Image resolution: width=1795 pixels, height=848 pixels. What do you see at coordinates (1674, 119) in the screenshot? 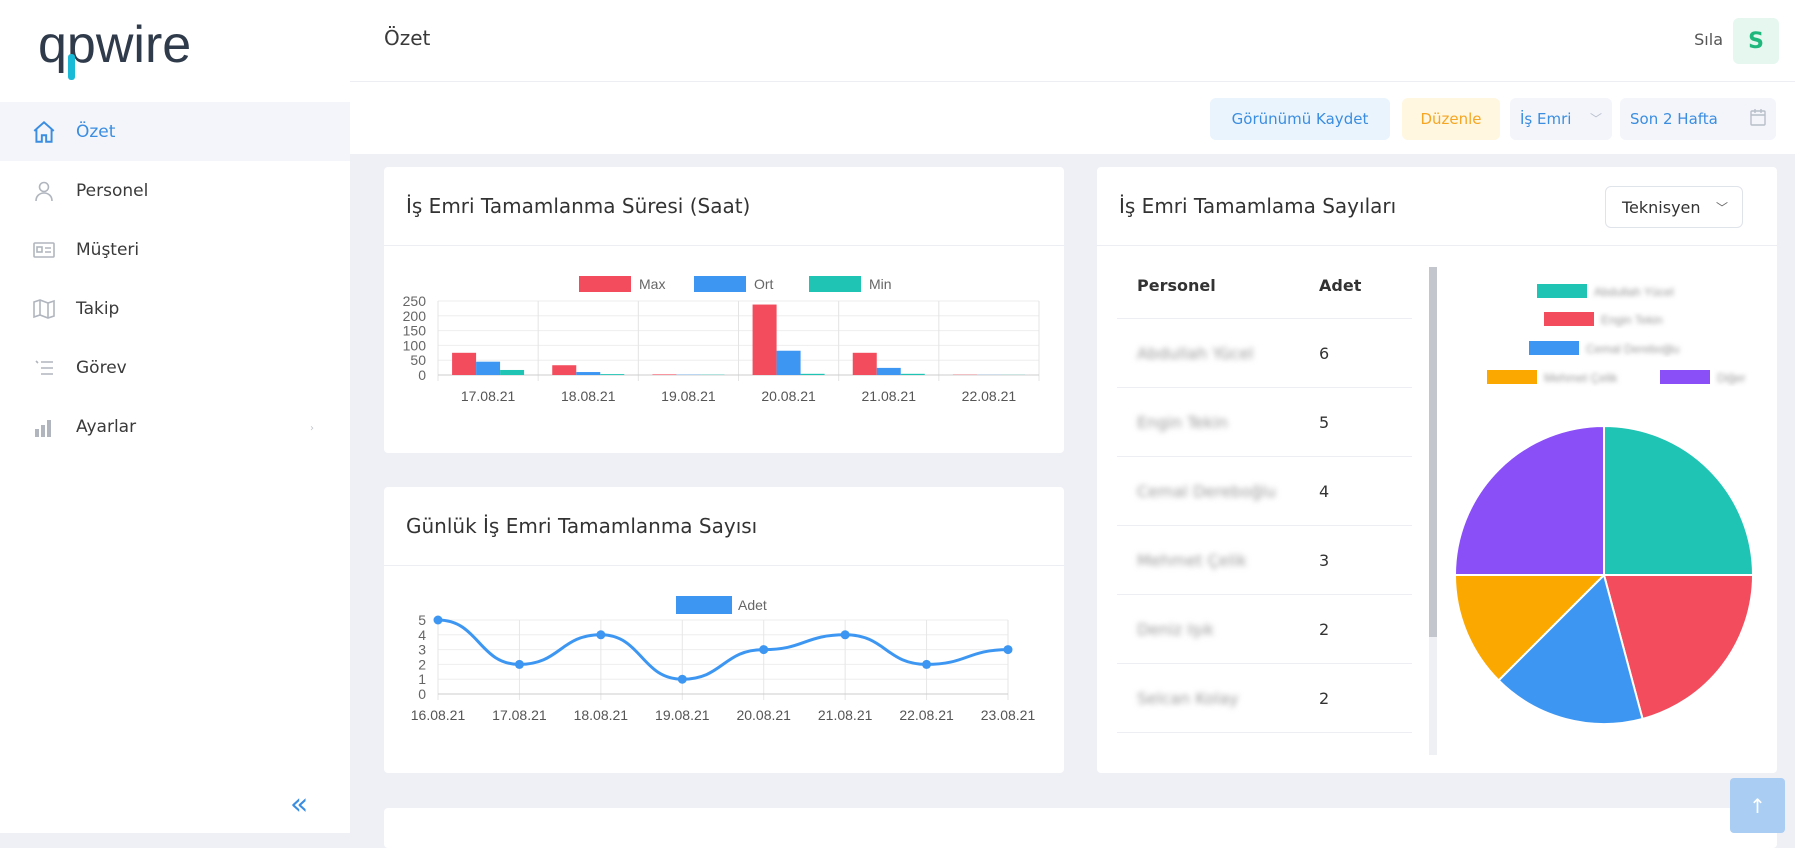
I see `date-range-value: Son 2 Hafta` at bounding box center [1674, 119].